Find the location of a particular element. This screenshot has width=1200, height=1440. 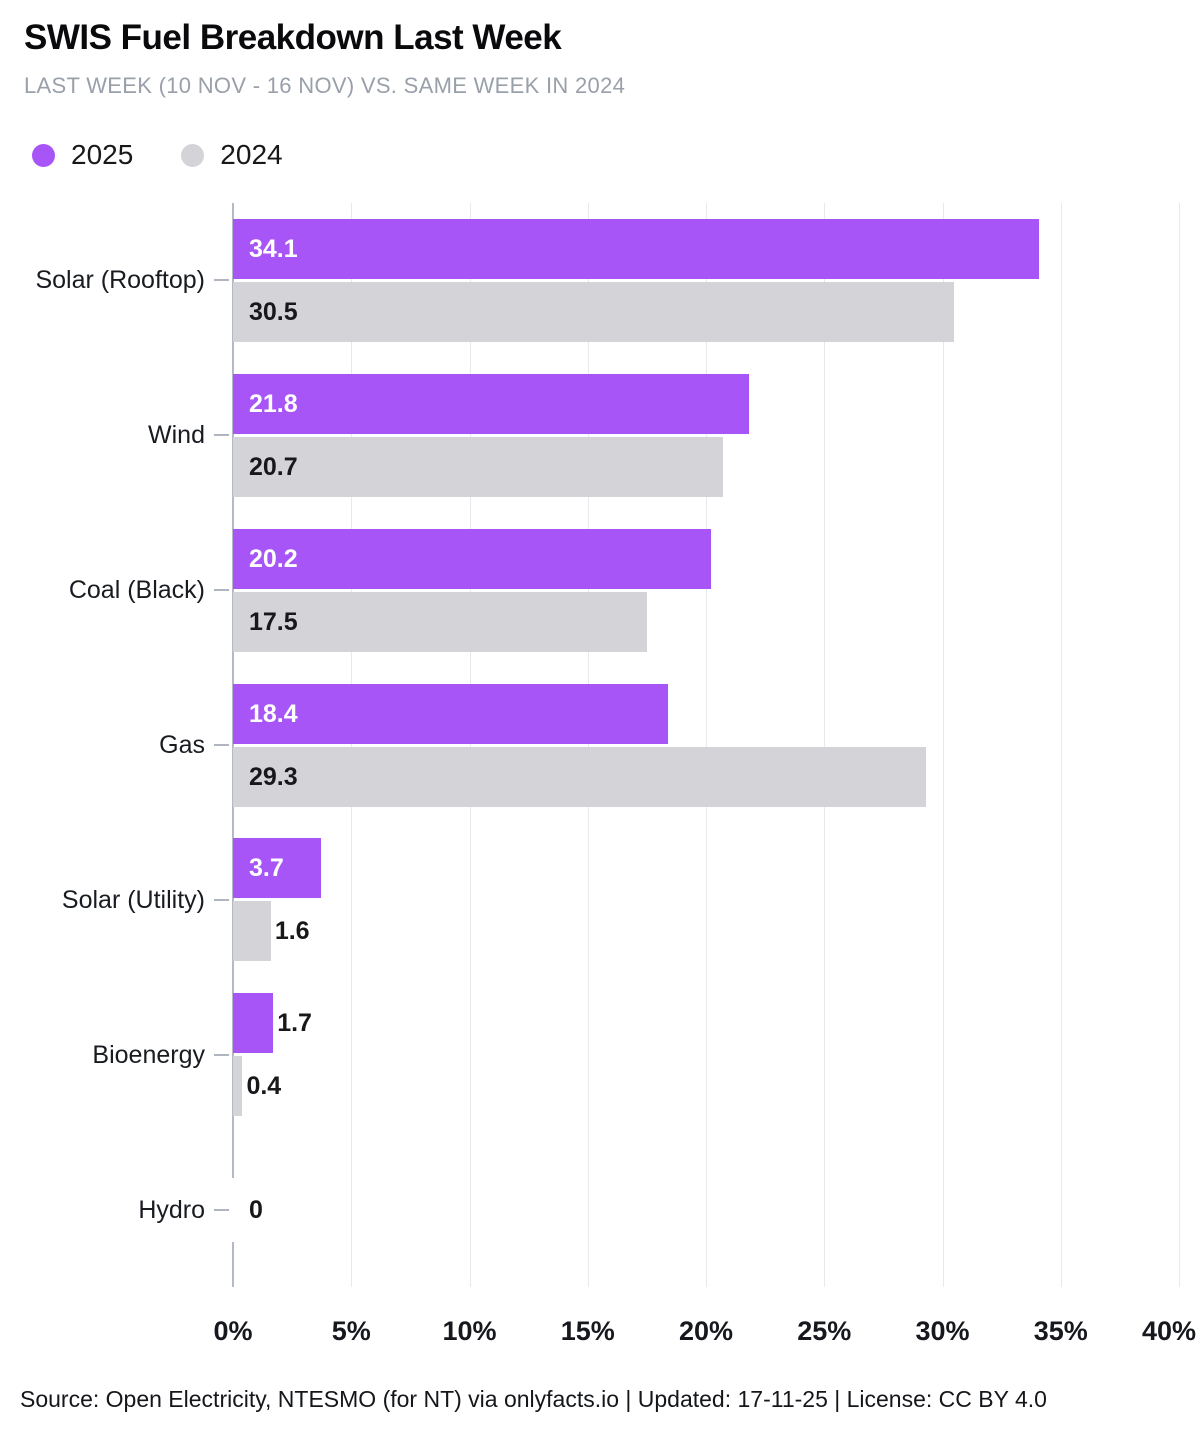

legend-item-2025: 2025 is located at coordinates (82, 155).